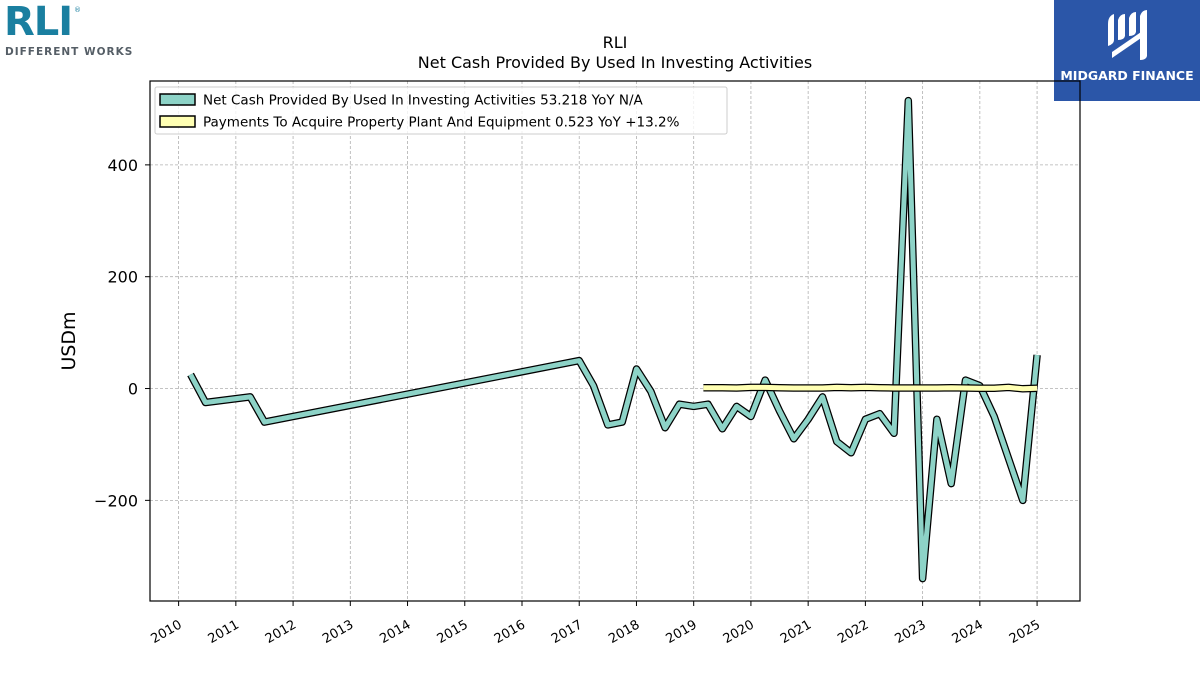 This screenshot has height=675, width=1200. Describe the element at coordinates (69, 52) in the screenshot. I see `rli-logo-tagline: DIFFERENT WORKS` at that location.